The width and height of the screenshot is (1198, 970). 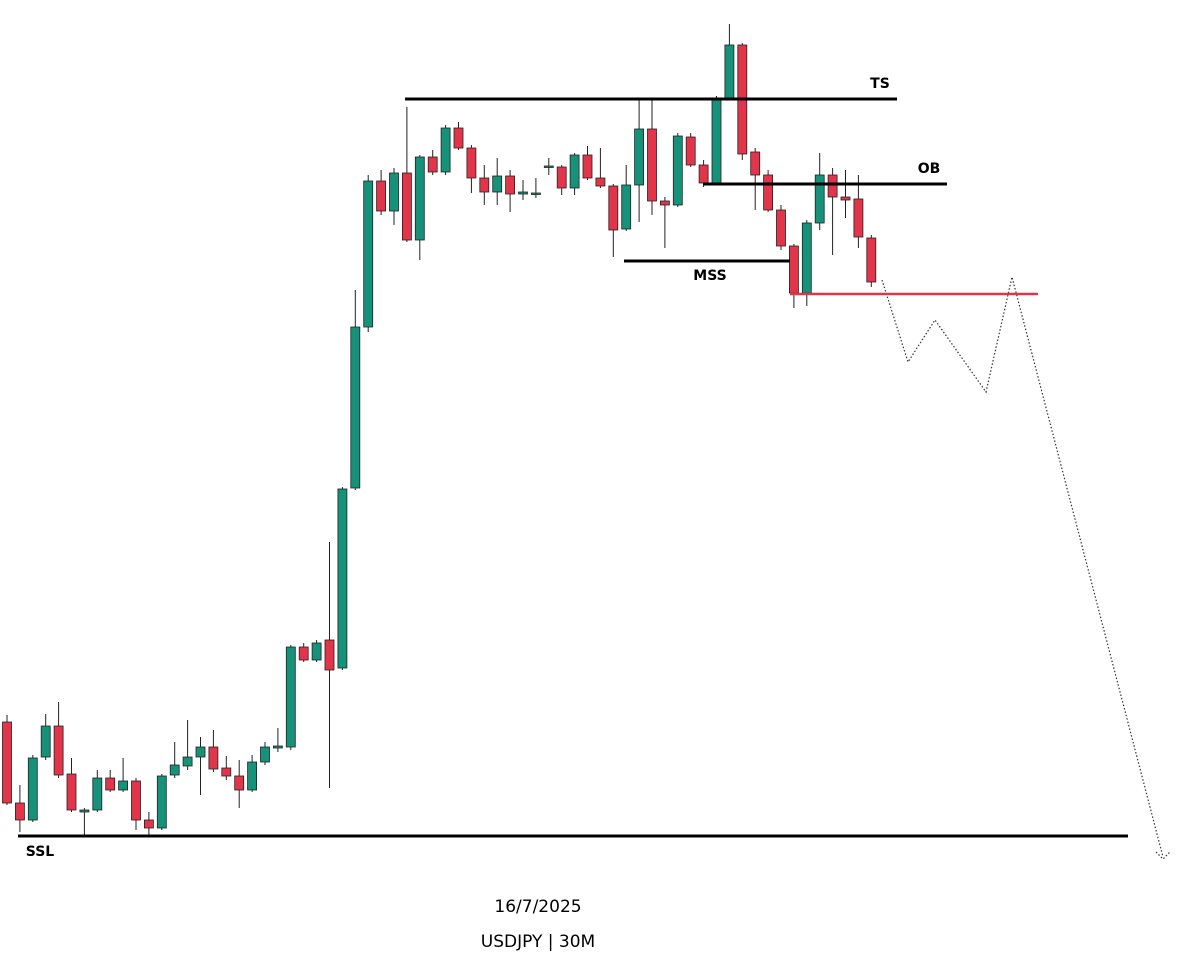 What do you see at coordinates (880, 84) in the screenshot?
I see `level-label: TS` at bounding box center [880, 84].